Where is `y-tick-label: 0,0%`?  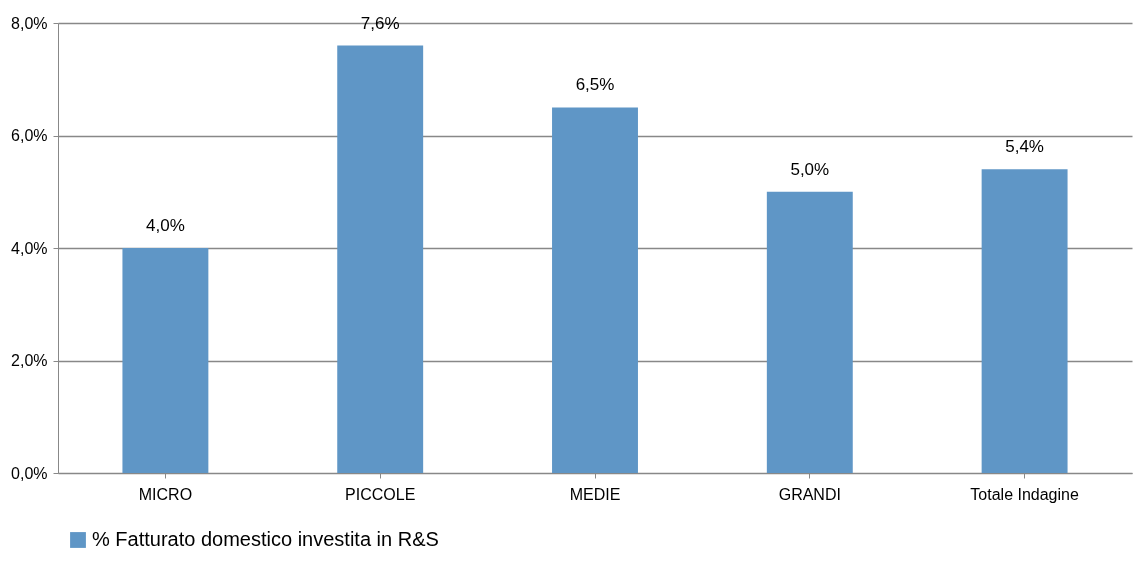 y-tick-label: 0,0% is located at coordinates (29, 473).